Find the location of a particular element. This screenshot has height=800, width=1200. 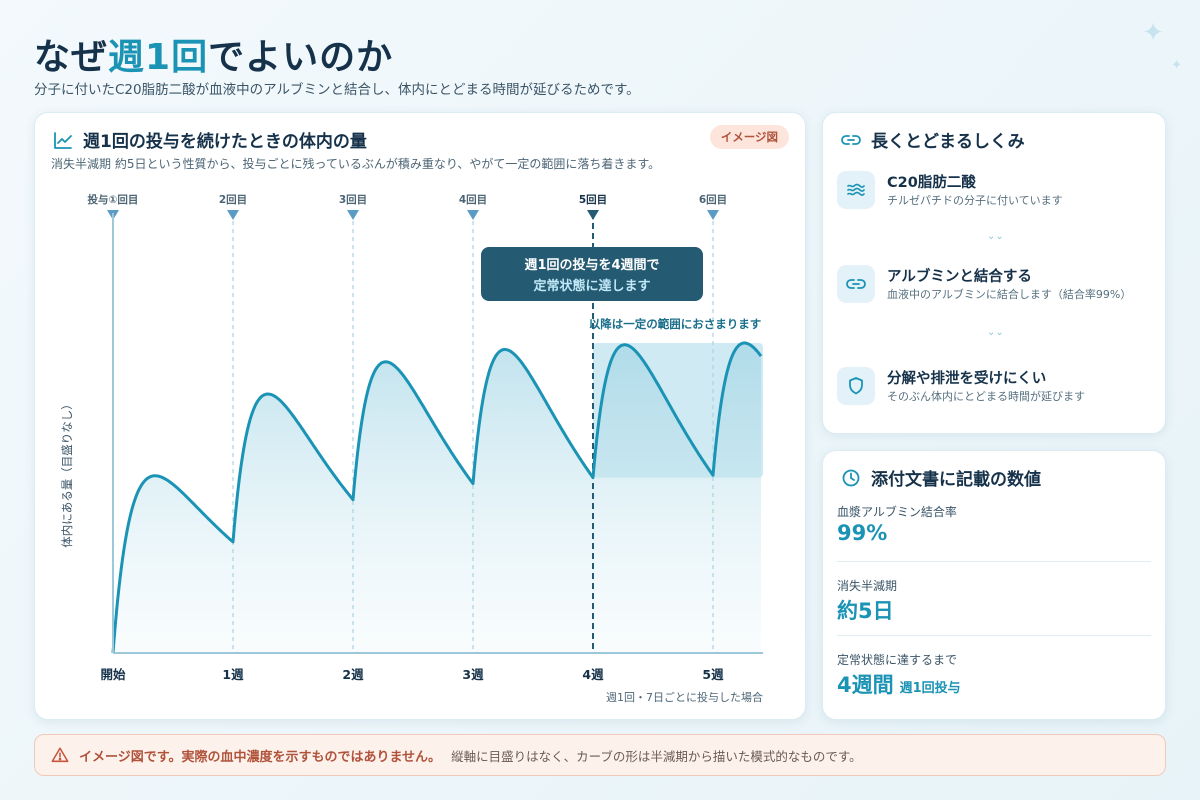

dose-label: 6回目 is located at coordinates (713, 200).